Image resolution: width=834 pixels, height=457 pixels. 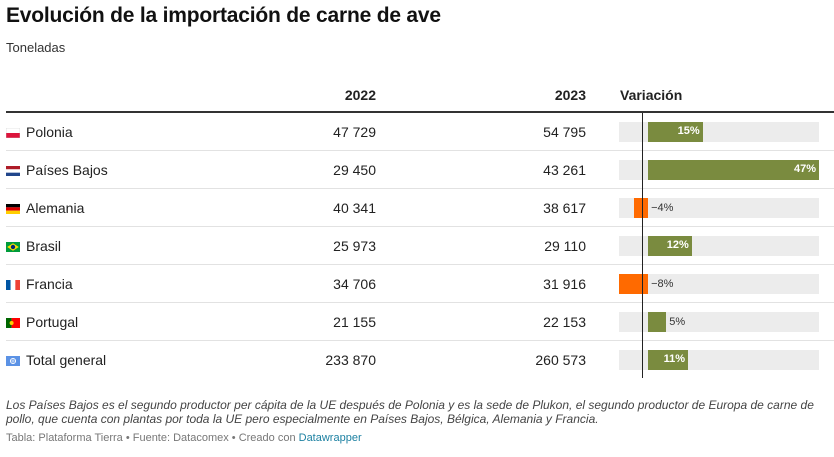 I want to click on value-2023: 260 573, so click(x=560, y=360).